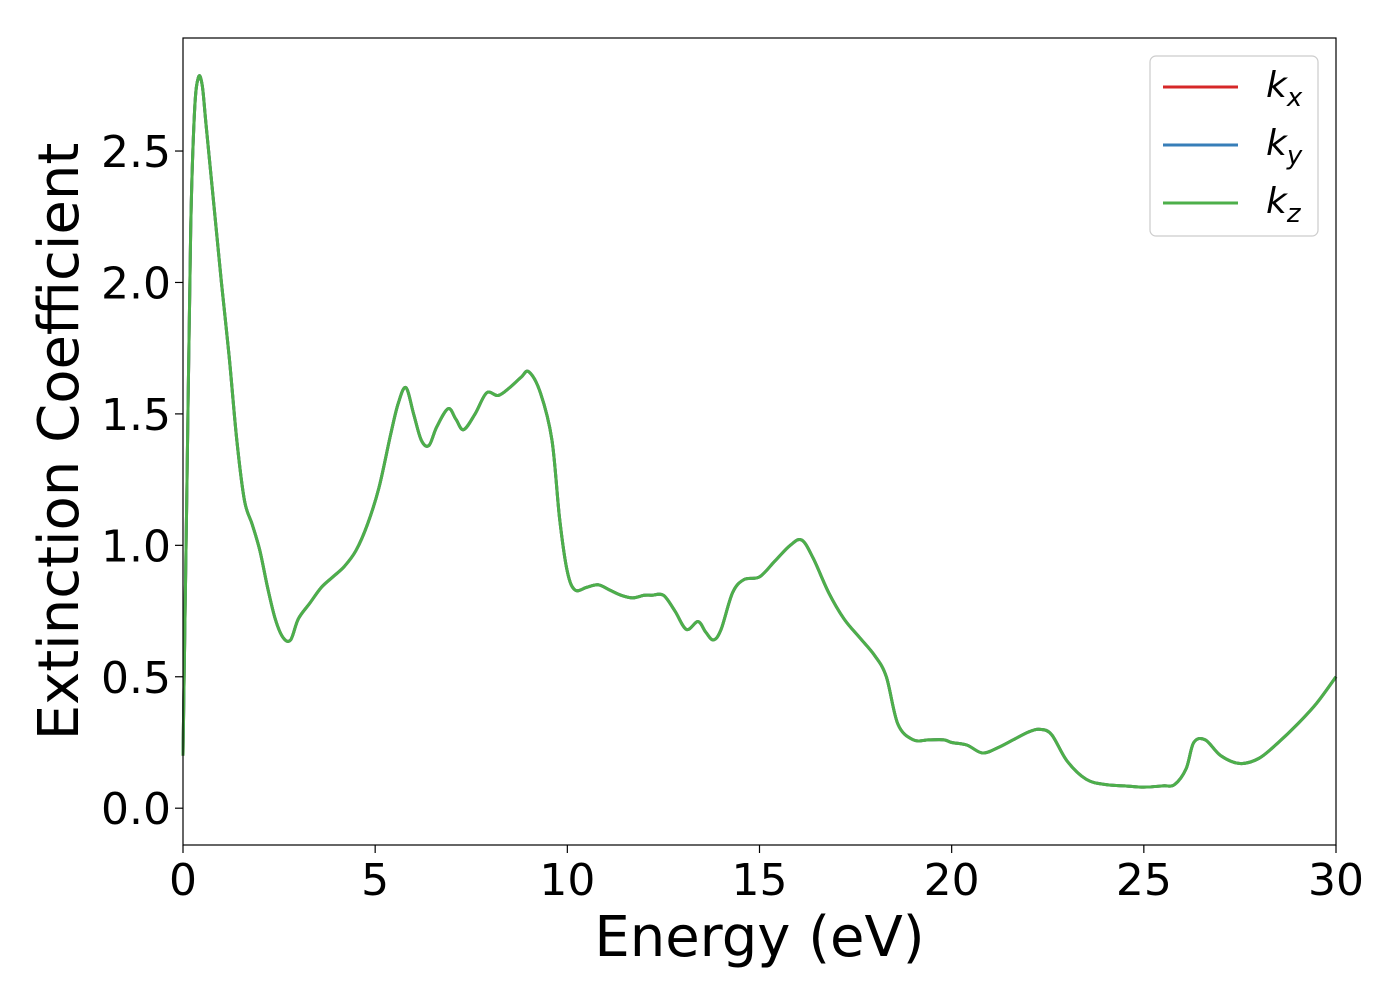  I want to click on y-tick-label: 0.5, so click(136, 678).